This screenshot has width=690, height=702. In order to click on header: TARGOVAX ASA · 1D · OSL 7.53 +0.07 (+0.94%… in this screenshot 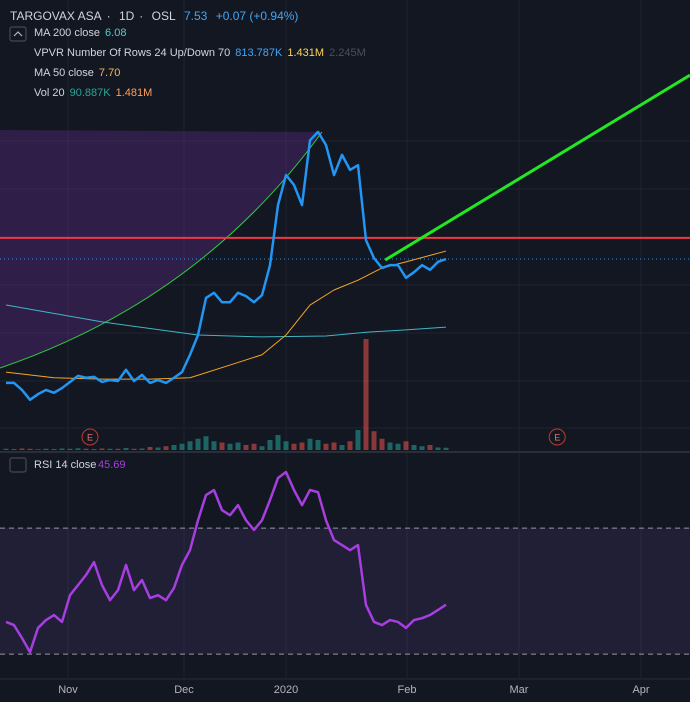, I will do `click(156, 16)`.